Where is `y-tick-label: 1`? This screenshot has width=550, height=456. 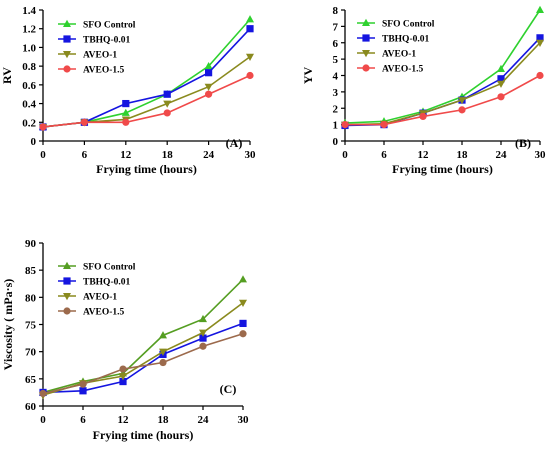
y-tick-label: 1 is located at coordinates (336, 126).